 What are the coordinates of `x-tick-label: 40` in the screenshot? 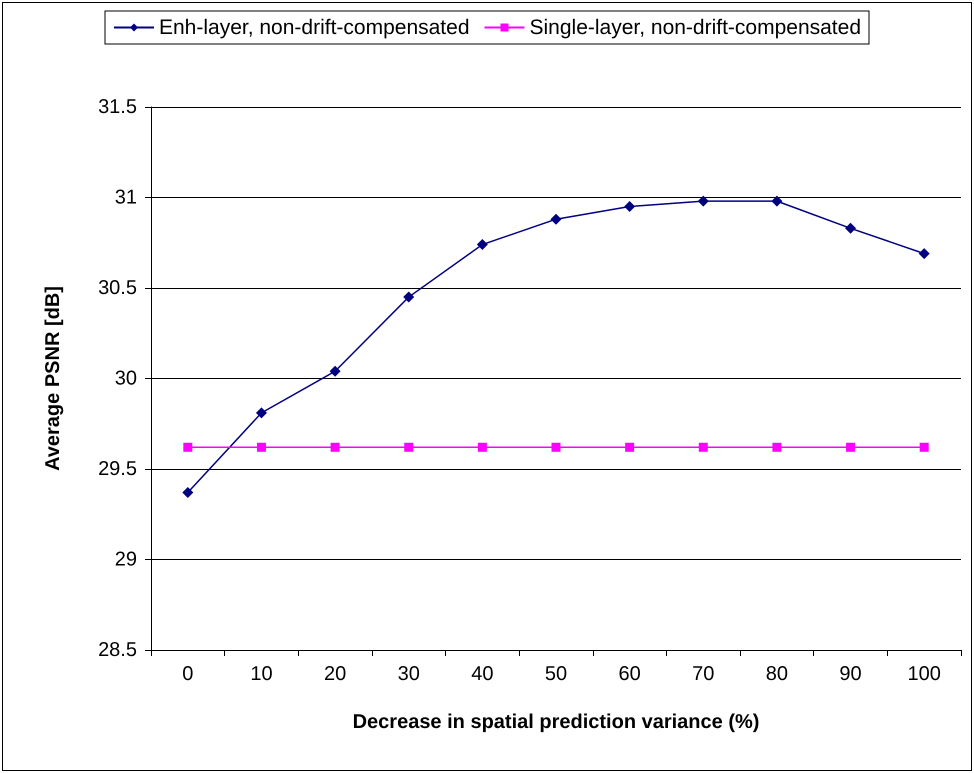 It's located at (482, 674).